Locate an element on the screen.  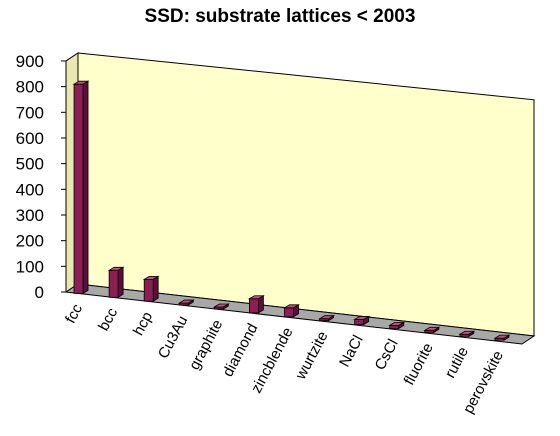
x-tick-label: CsCl is located at coordinates (386, 354).